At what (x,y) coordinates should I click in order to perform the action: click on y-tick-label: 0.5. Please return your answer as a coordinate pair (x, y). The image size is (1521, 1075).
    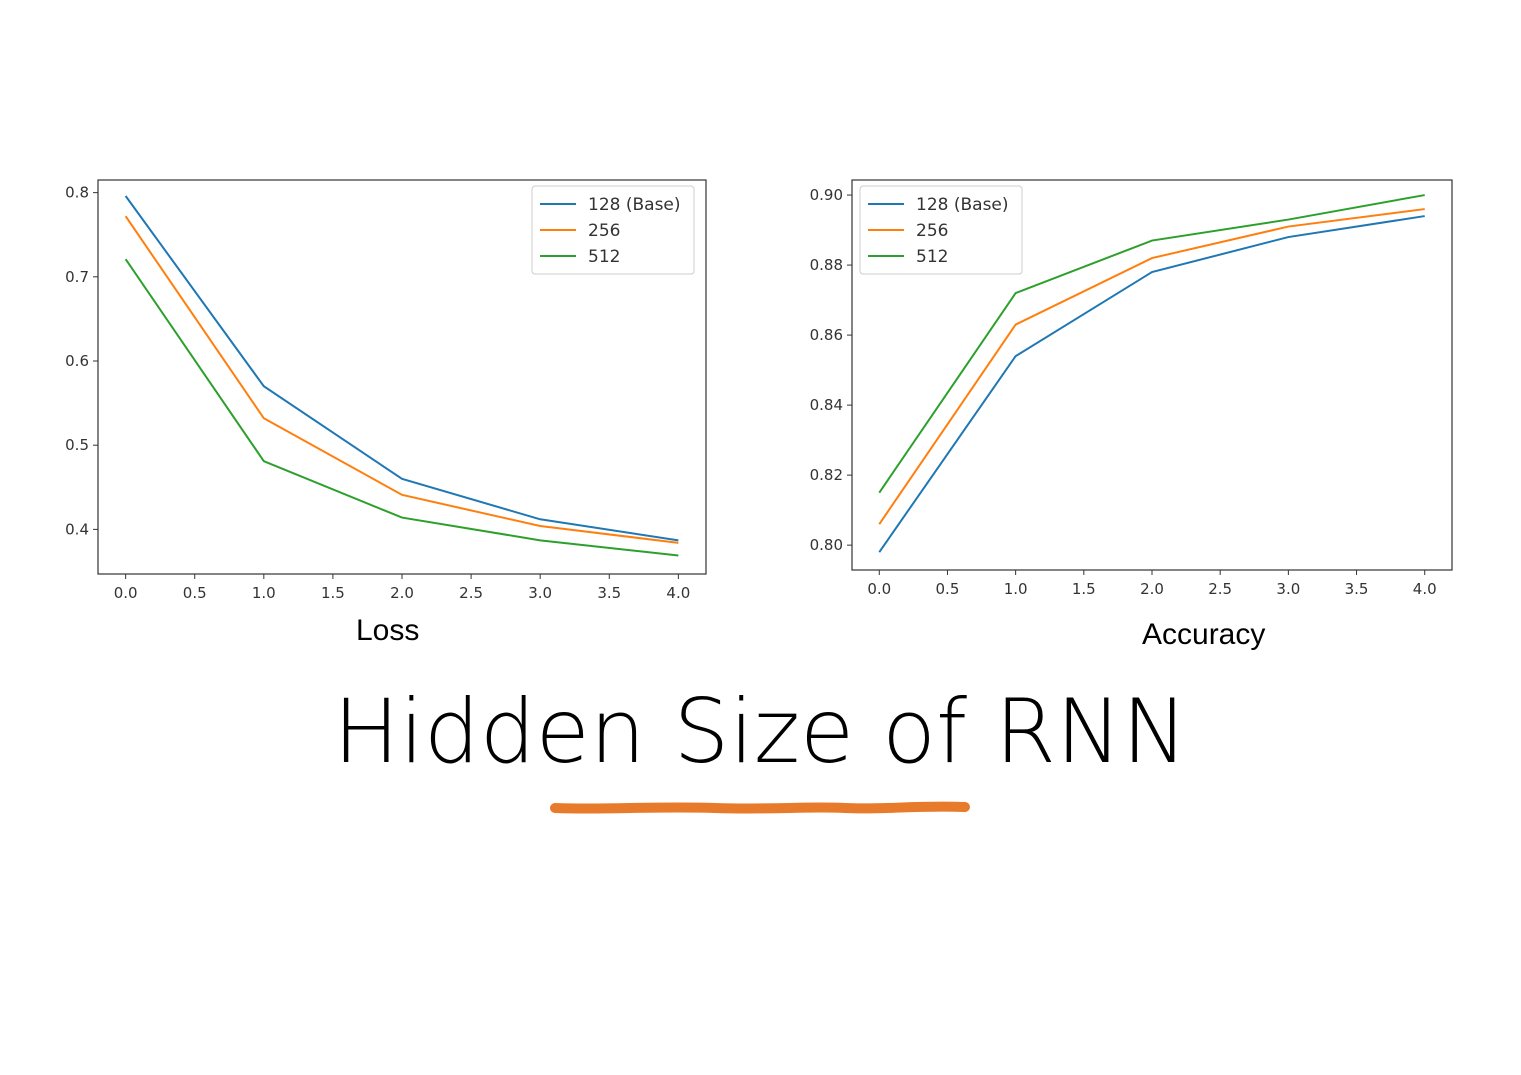
    Looking at the image, I should click on (77, 445).